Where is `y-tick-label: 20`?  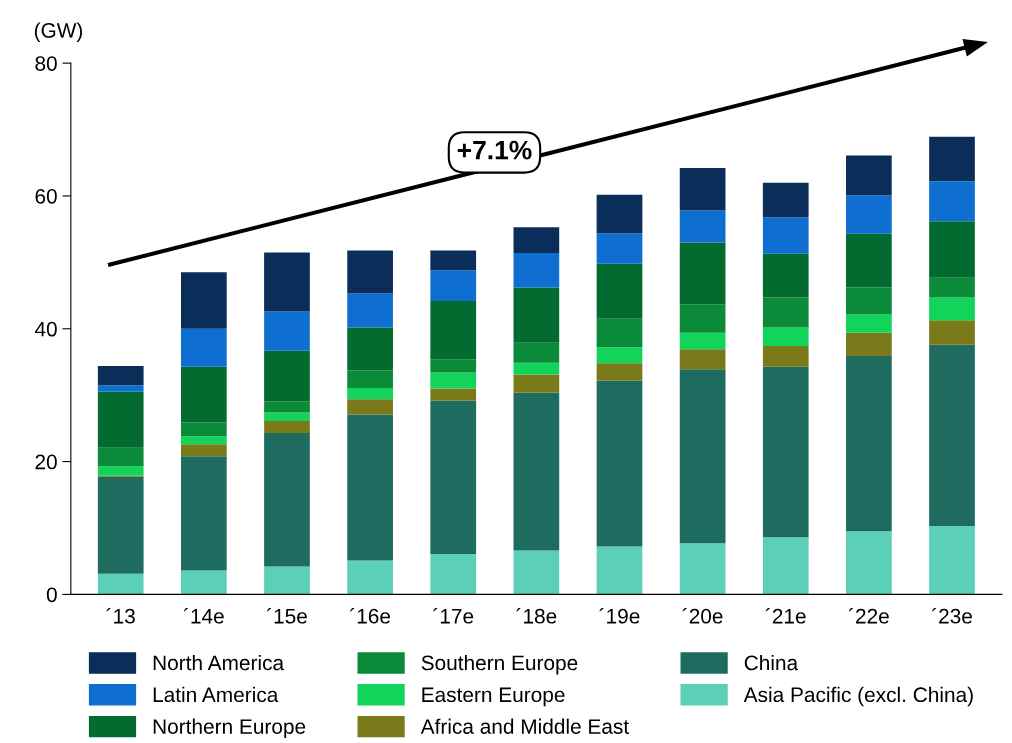
y-tick-label: 20 is located at coordinates (46, 462).